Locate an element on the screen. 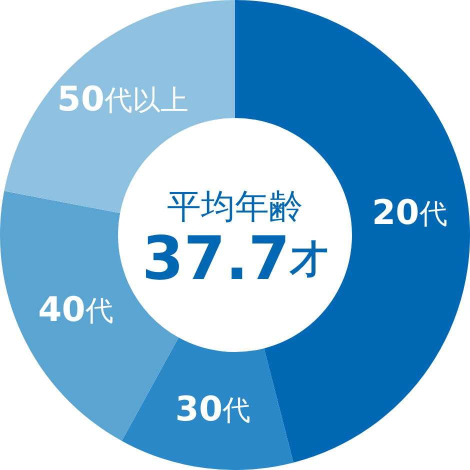 Image resolution: width=470 pixels, height=470 pixels. donut-slice is located at coordinates (208, 404).